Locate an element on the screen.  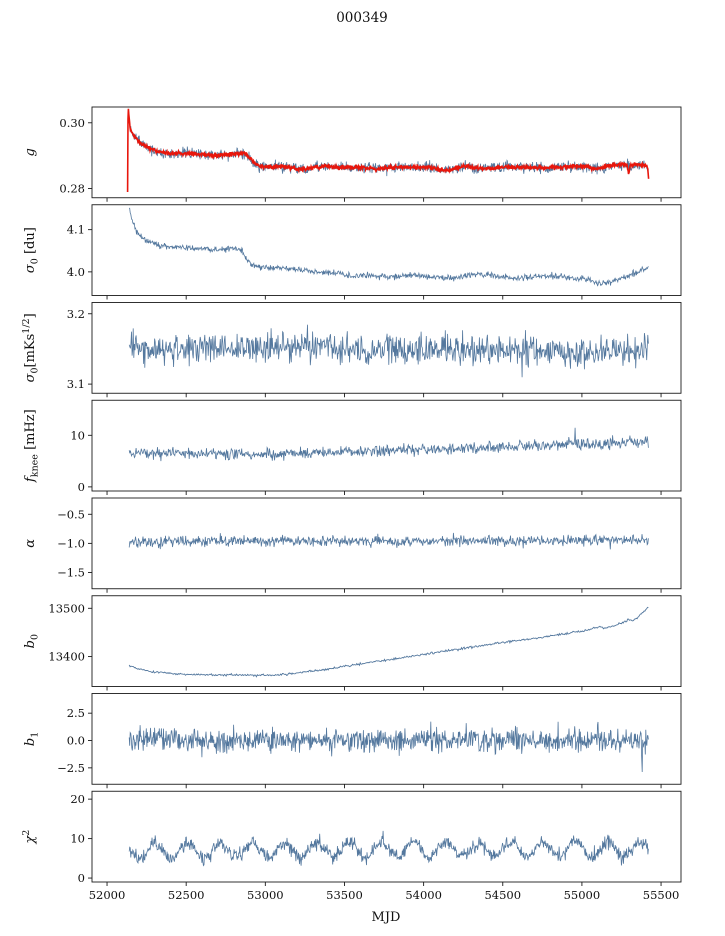
svg-text: 55000 is located at coordinates (582, 895).